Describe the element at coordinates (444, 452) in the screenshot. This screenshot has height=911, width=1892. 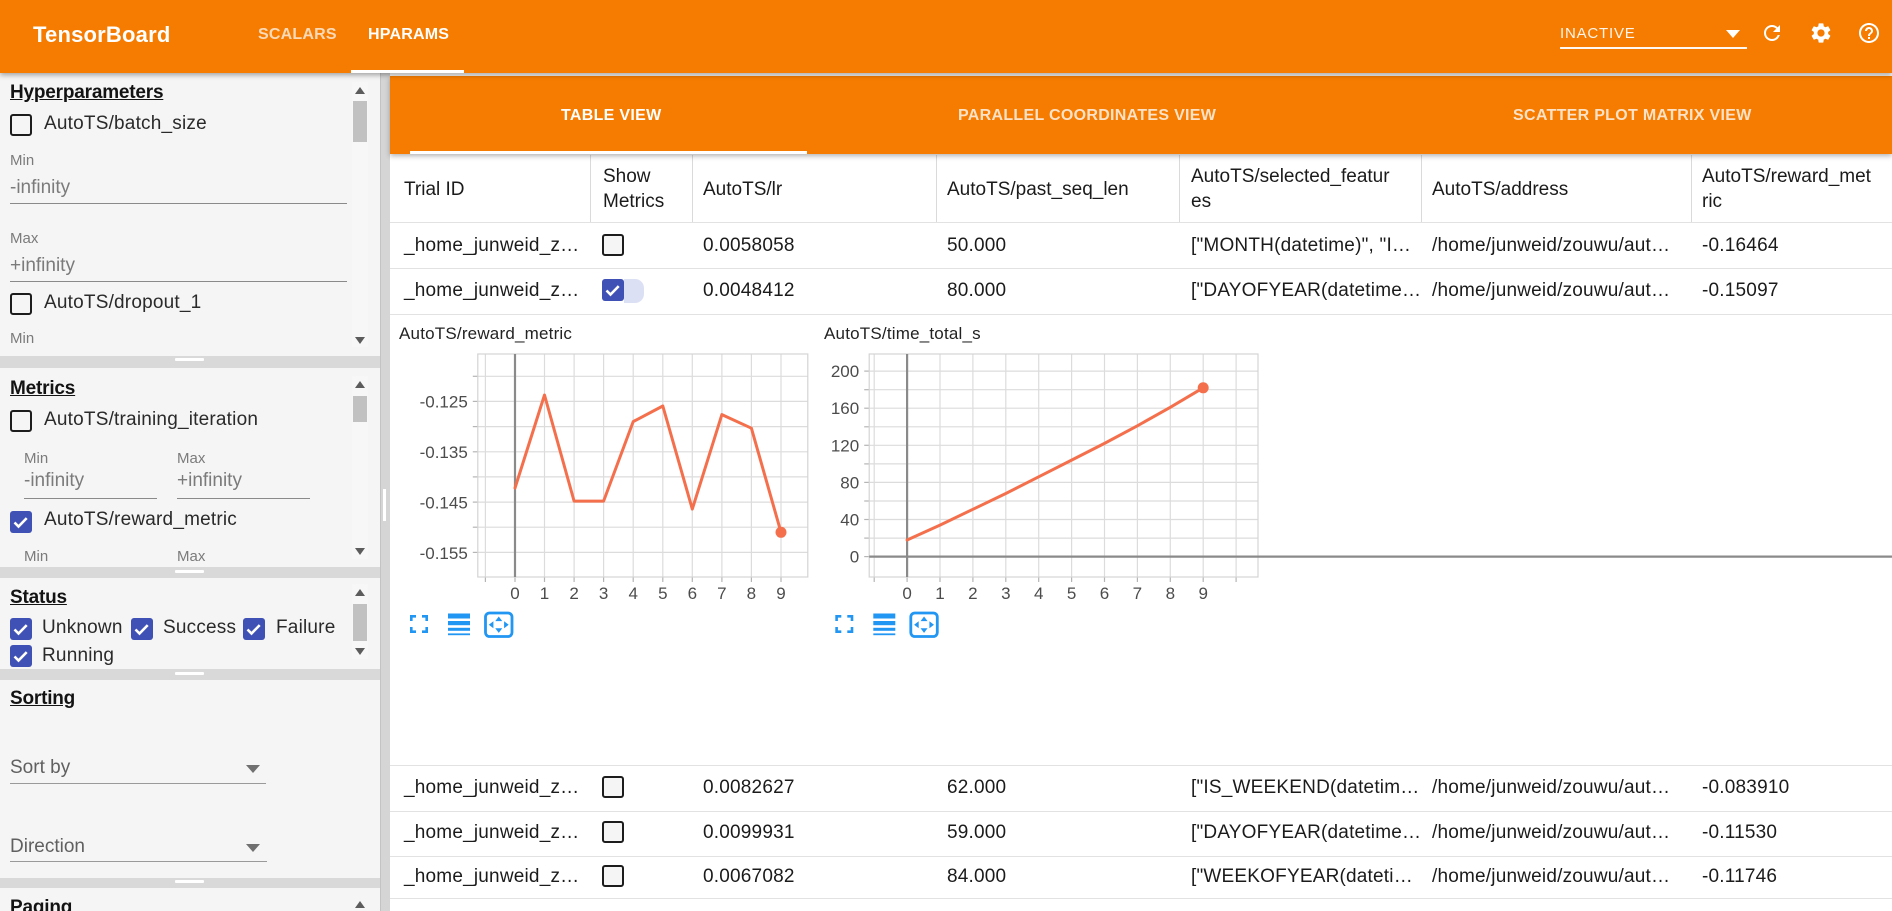
I see `svg-text: -0.135` at that location.